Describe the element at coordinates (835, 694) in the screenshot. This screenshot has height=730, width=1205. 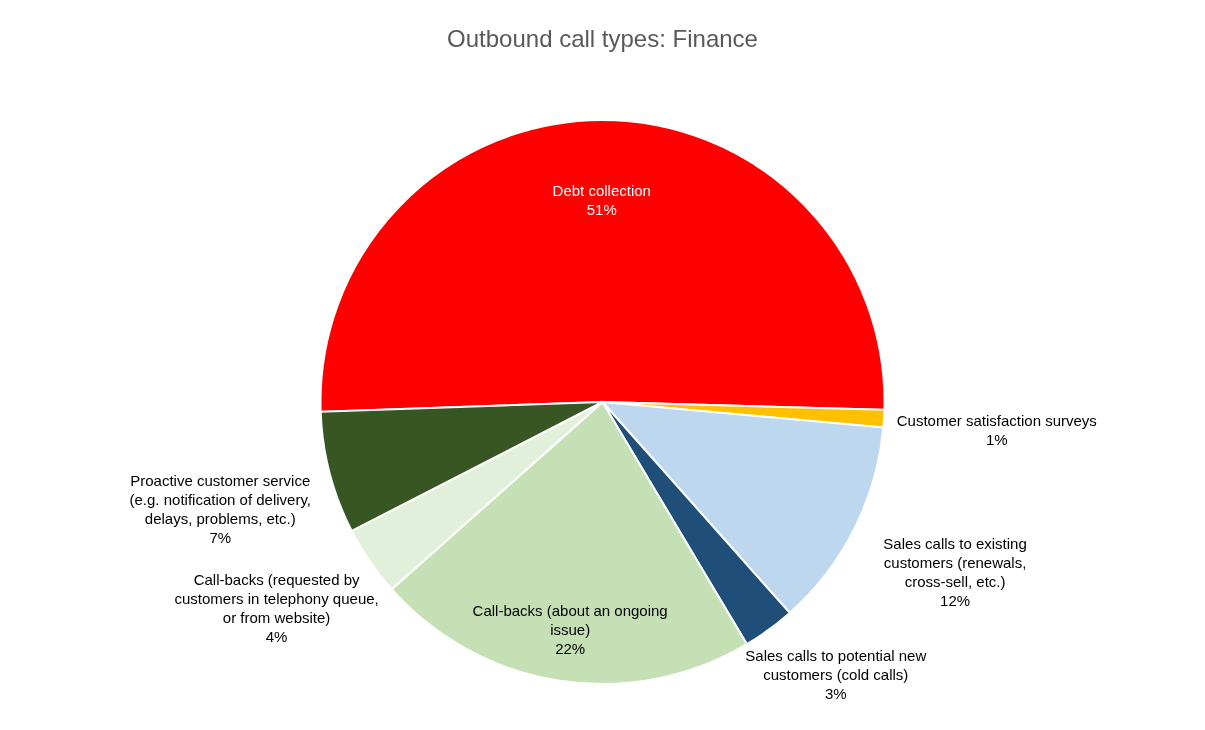
I see `data-label: 3%` at that location.